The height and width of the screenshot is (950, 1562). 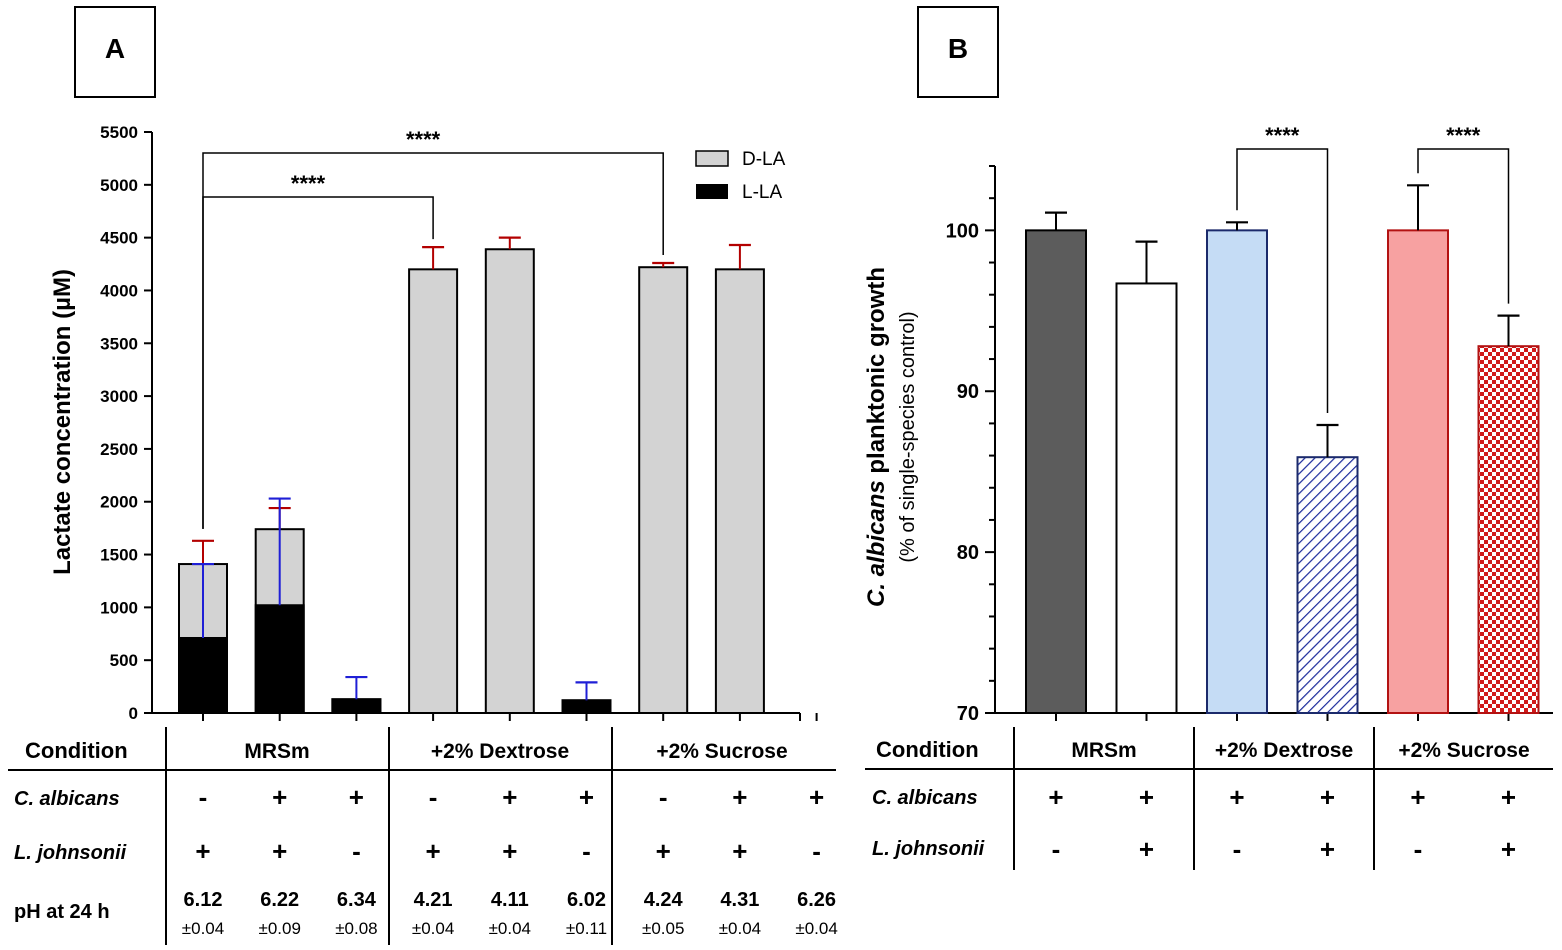 I want to click on panel-a-y-tick-label: 4000, so click(x=119, y=290).